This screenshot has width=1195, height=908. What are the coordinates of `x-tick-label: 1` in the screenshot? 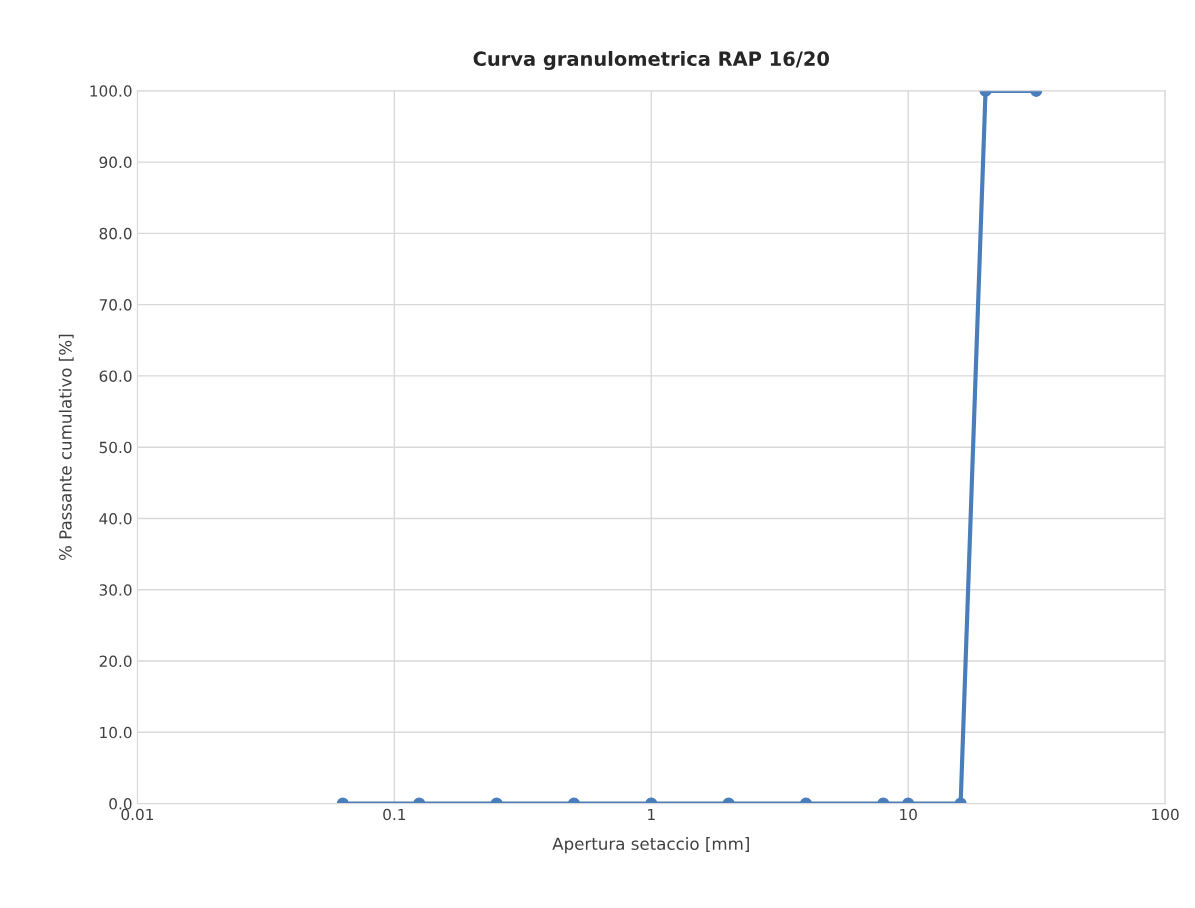 It's located at (651, 814).